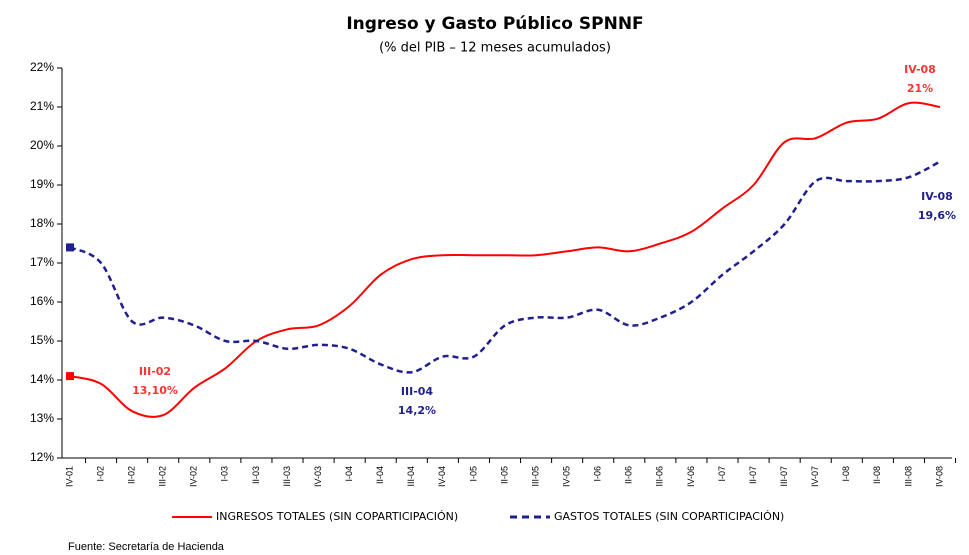  What do you see at coordinates (473, 474) in the screenshot?
I see `x-tick-label: I-05` at bounding box center [473, 474].